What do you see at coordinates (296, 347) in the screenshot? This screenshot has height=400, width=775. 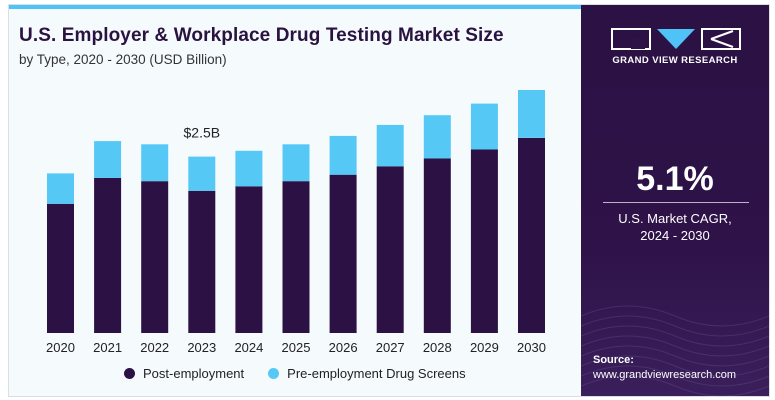 I see `x-tick-label: 2025` at bounding box center [296, 347].